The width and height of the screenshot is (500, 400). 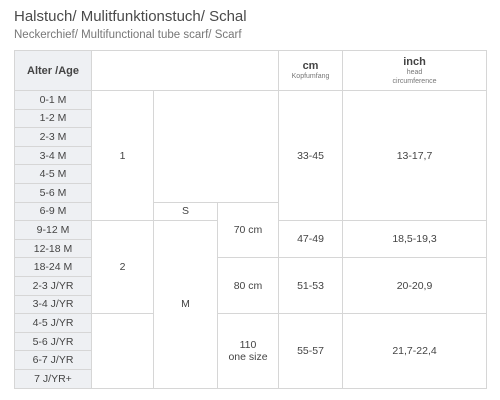 I want to click on header-cell: cm Kopfumfang, so click(x=311, y=70).